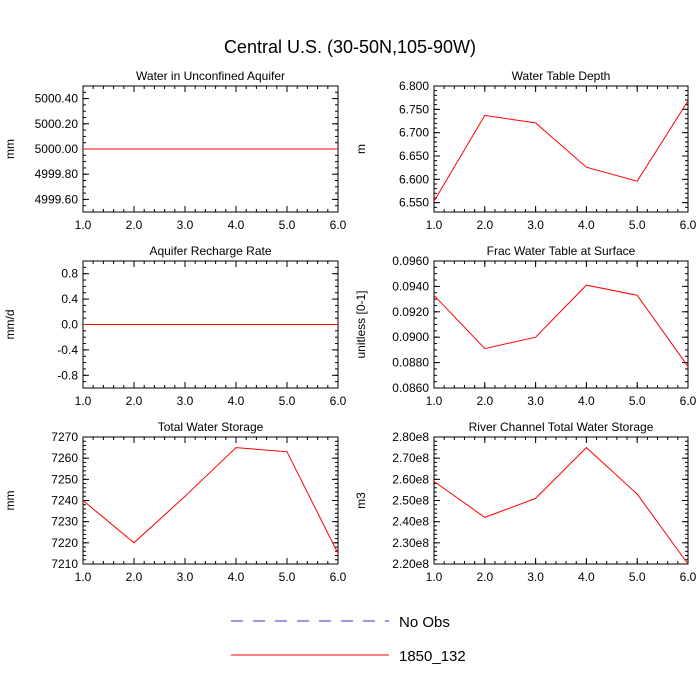 The image size is (700, 700). I want to click on y-axis-label: mm/d, so click(10, 325).